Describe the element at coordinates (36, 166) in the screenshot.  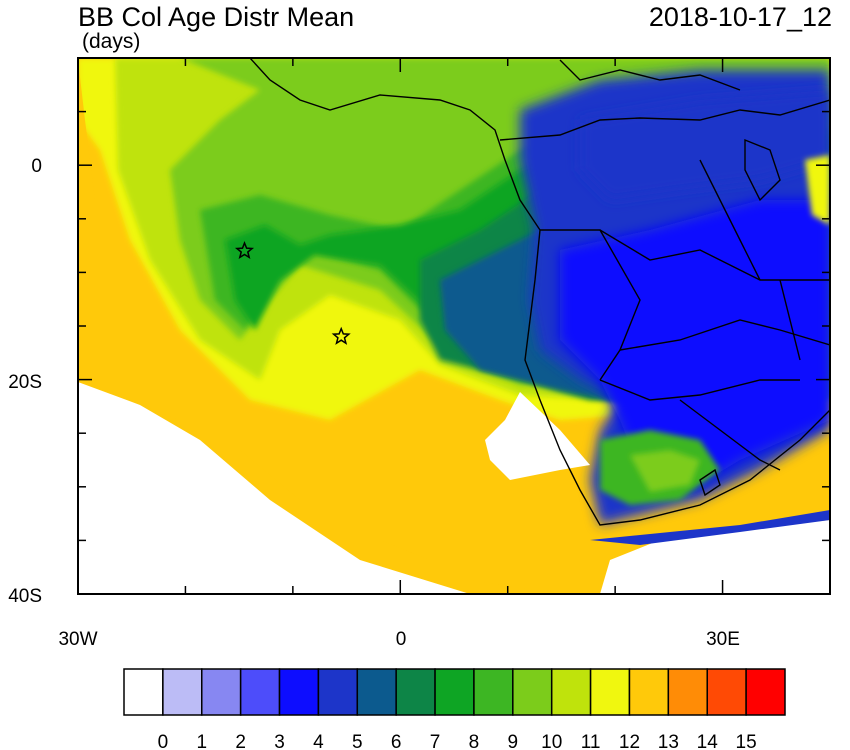
I see `lat-label-0: 0` at that location.